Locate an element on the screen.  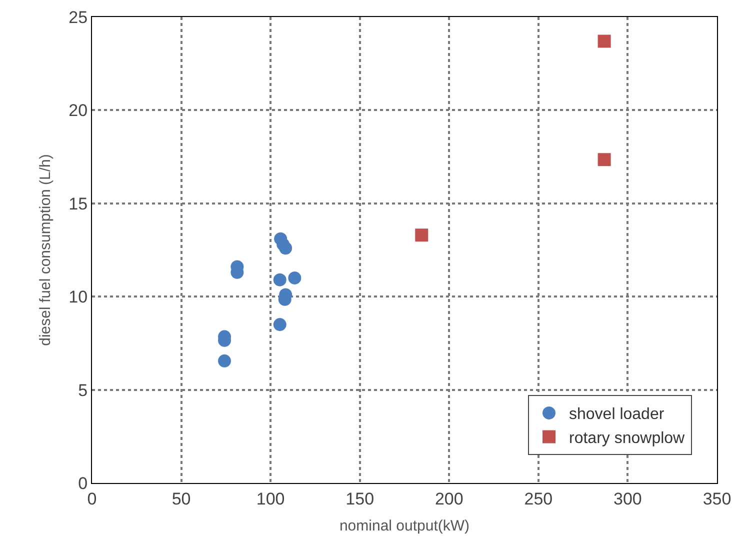
x-tick-label: 100 is located at coordinates (270, 498).